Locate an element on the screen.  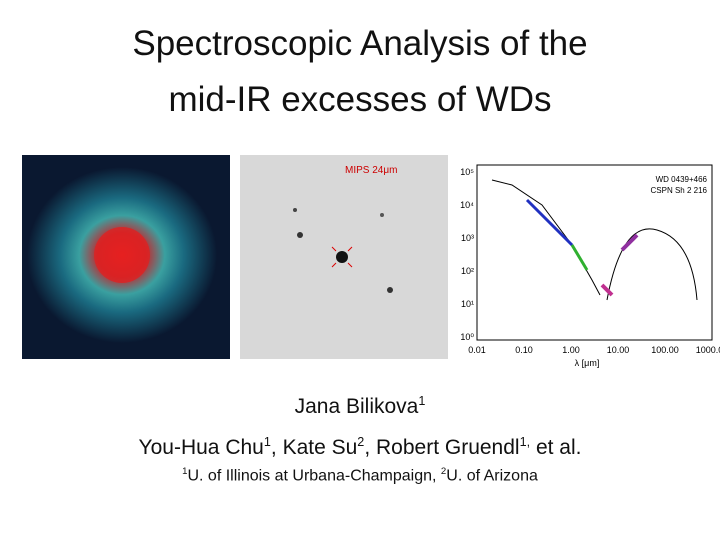
x-tick-label: 0.10 is located at coordinates (524, 350).